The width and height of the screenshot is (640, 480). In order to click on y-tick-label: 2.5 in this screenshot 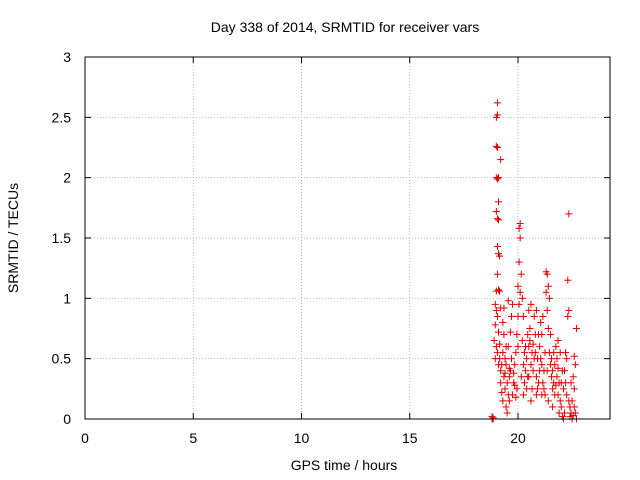, I will do `click(62, 117)`.